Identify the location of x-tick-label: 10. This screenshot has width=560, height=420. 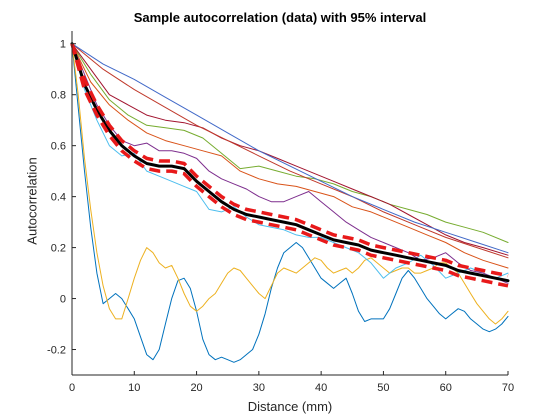
(134, 388).